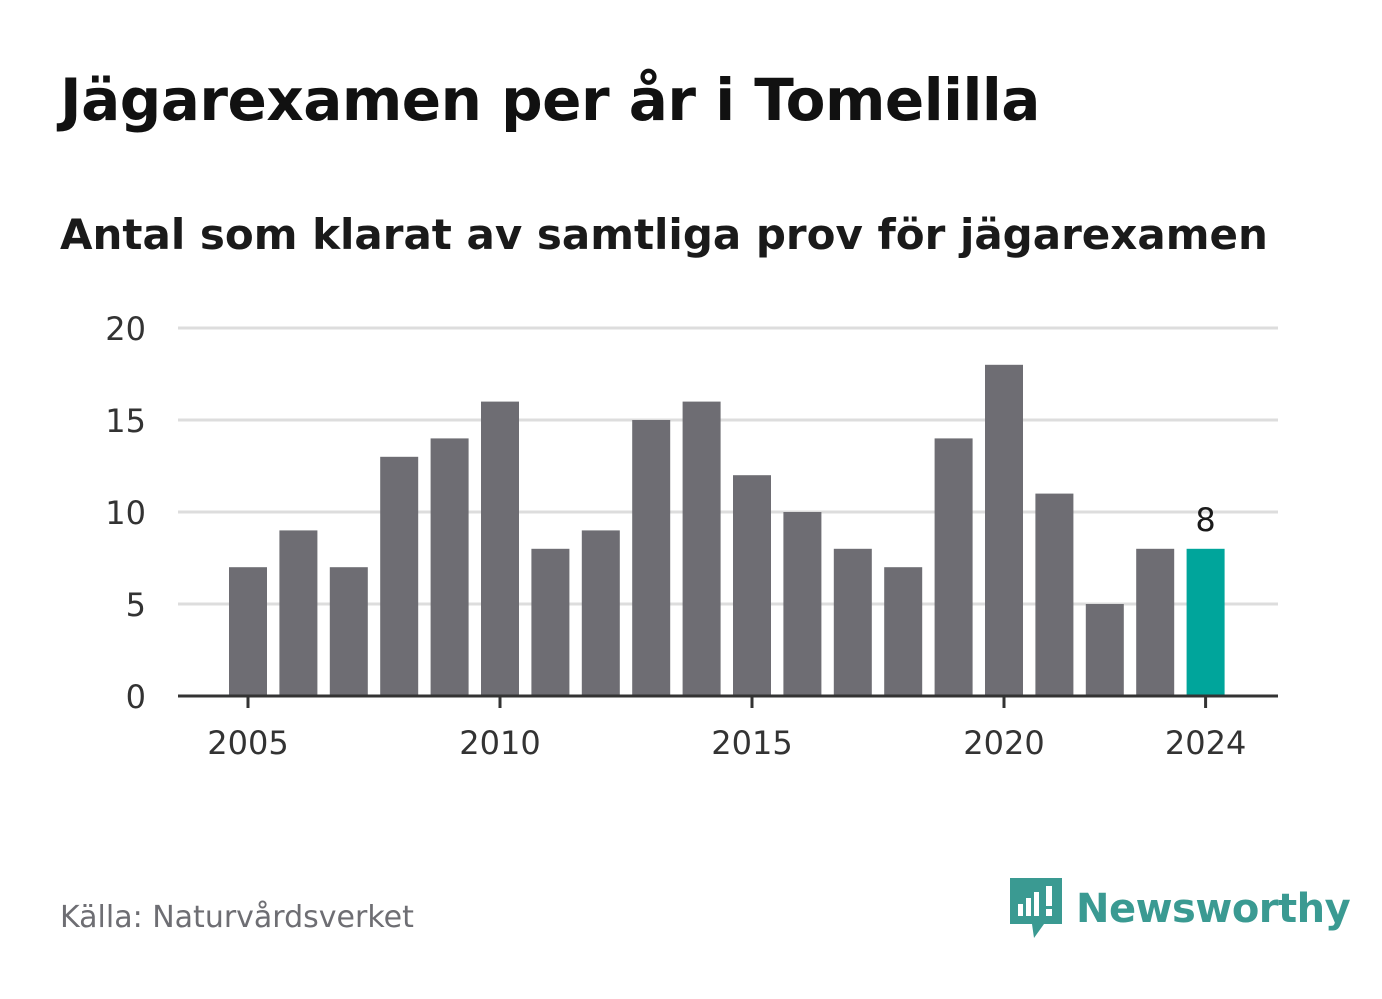 This screenshot has width=1382, height=999. What do you see at coordinates (247, 743) in the screenshot?
I see `x-tick-label: 2005` at bounding box center [247, 743].